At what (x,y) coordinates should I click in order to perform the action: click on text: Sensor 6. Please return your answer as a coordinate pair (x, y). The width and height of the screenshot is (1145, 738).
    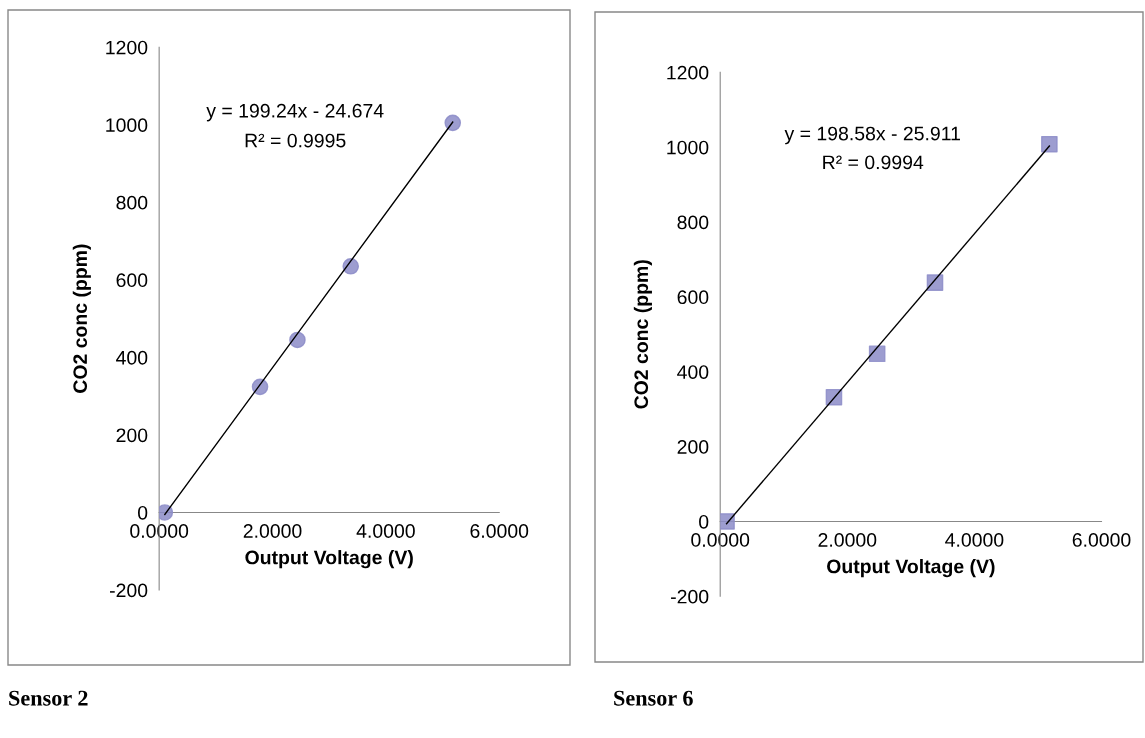
    Looking at the image, I should click on (653, 698).